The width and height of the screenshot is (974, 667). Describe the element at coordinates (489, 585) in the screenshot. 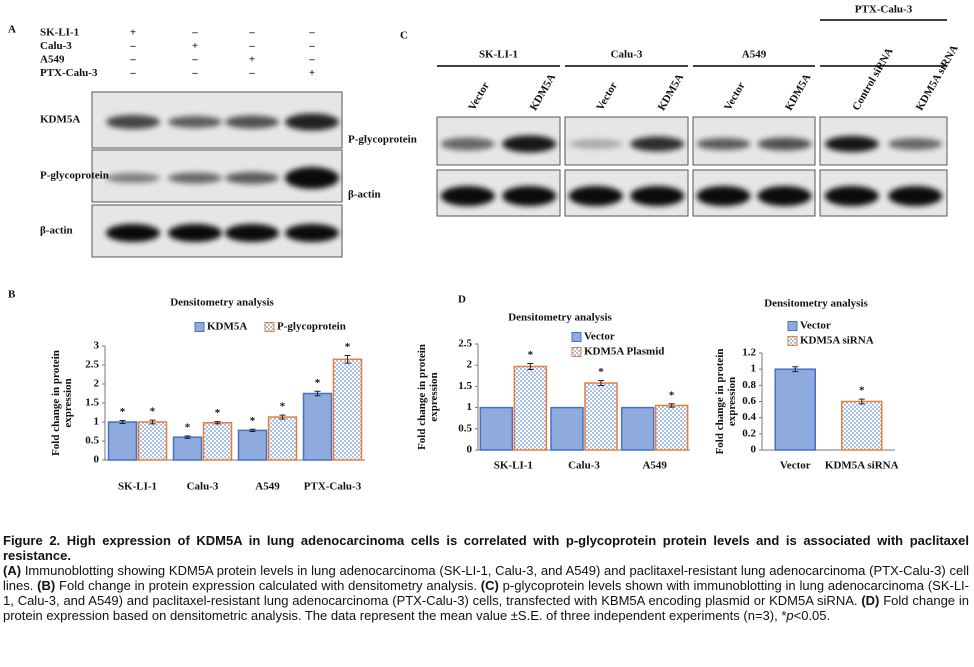

I see `caption-segment: (C)` at that location.